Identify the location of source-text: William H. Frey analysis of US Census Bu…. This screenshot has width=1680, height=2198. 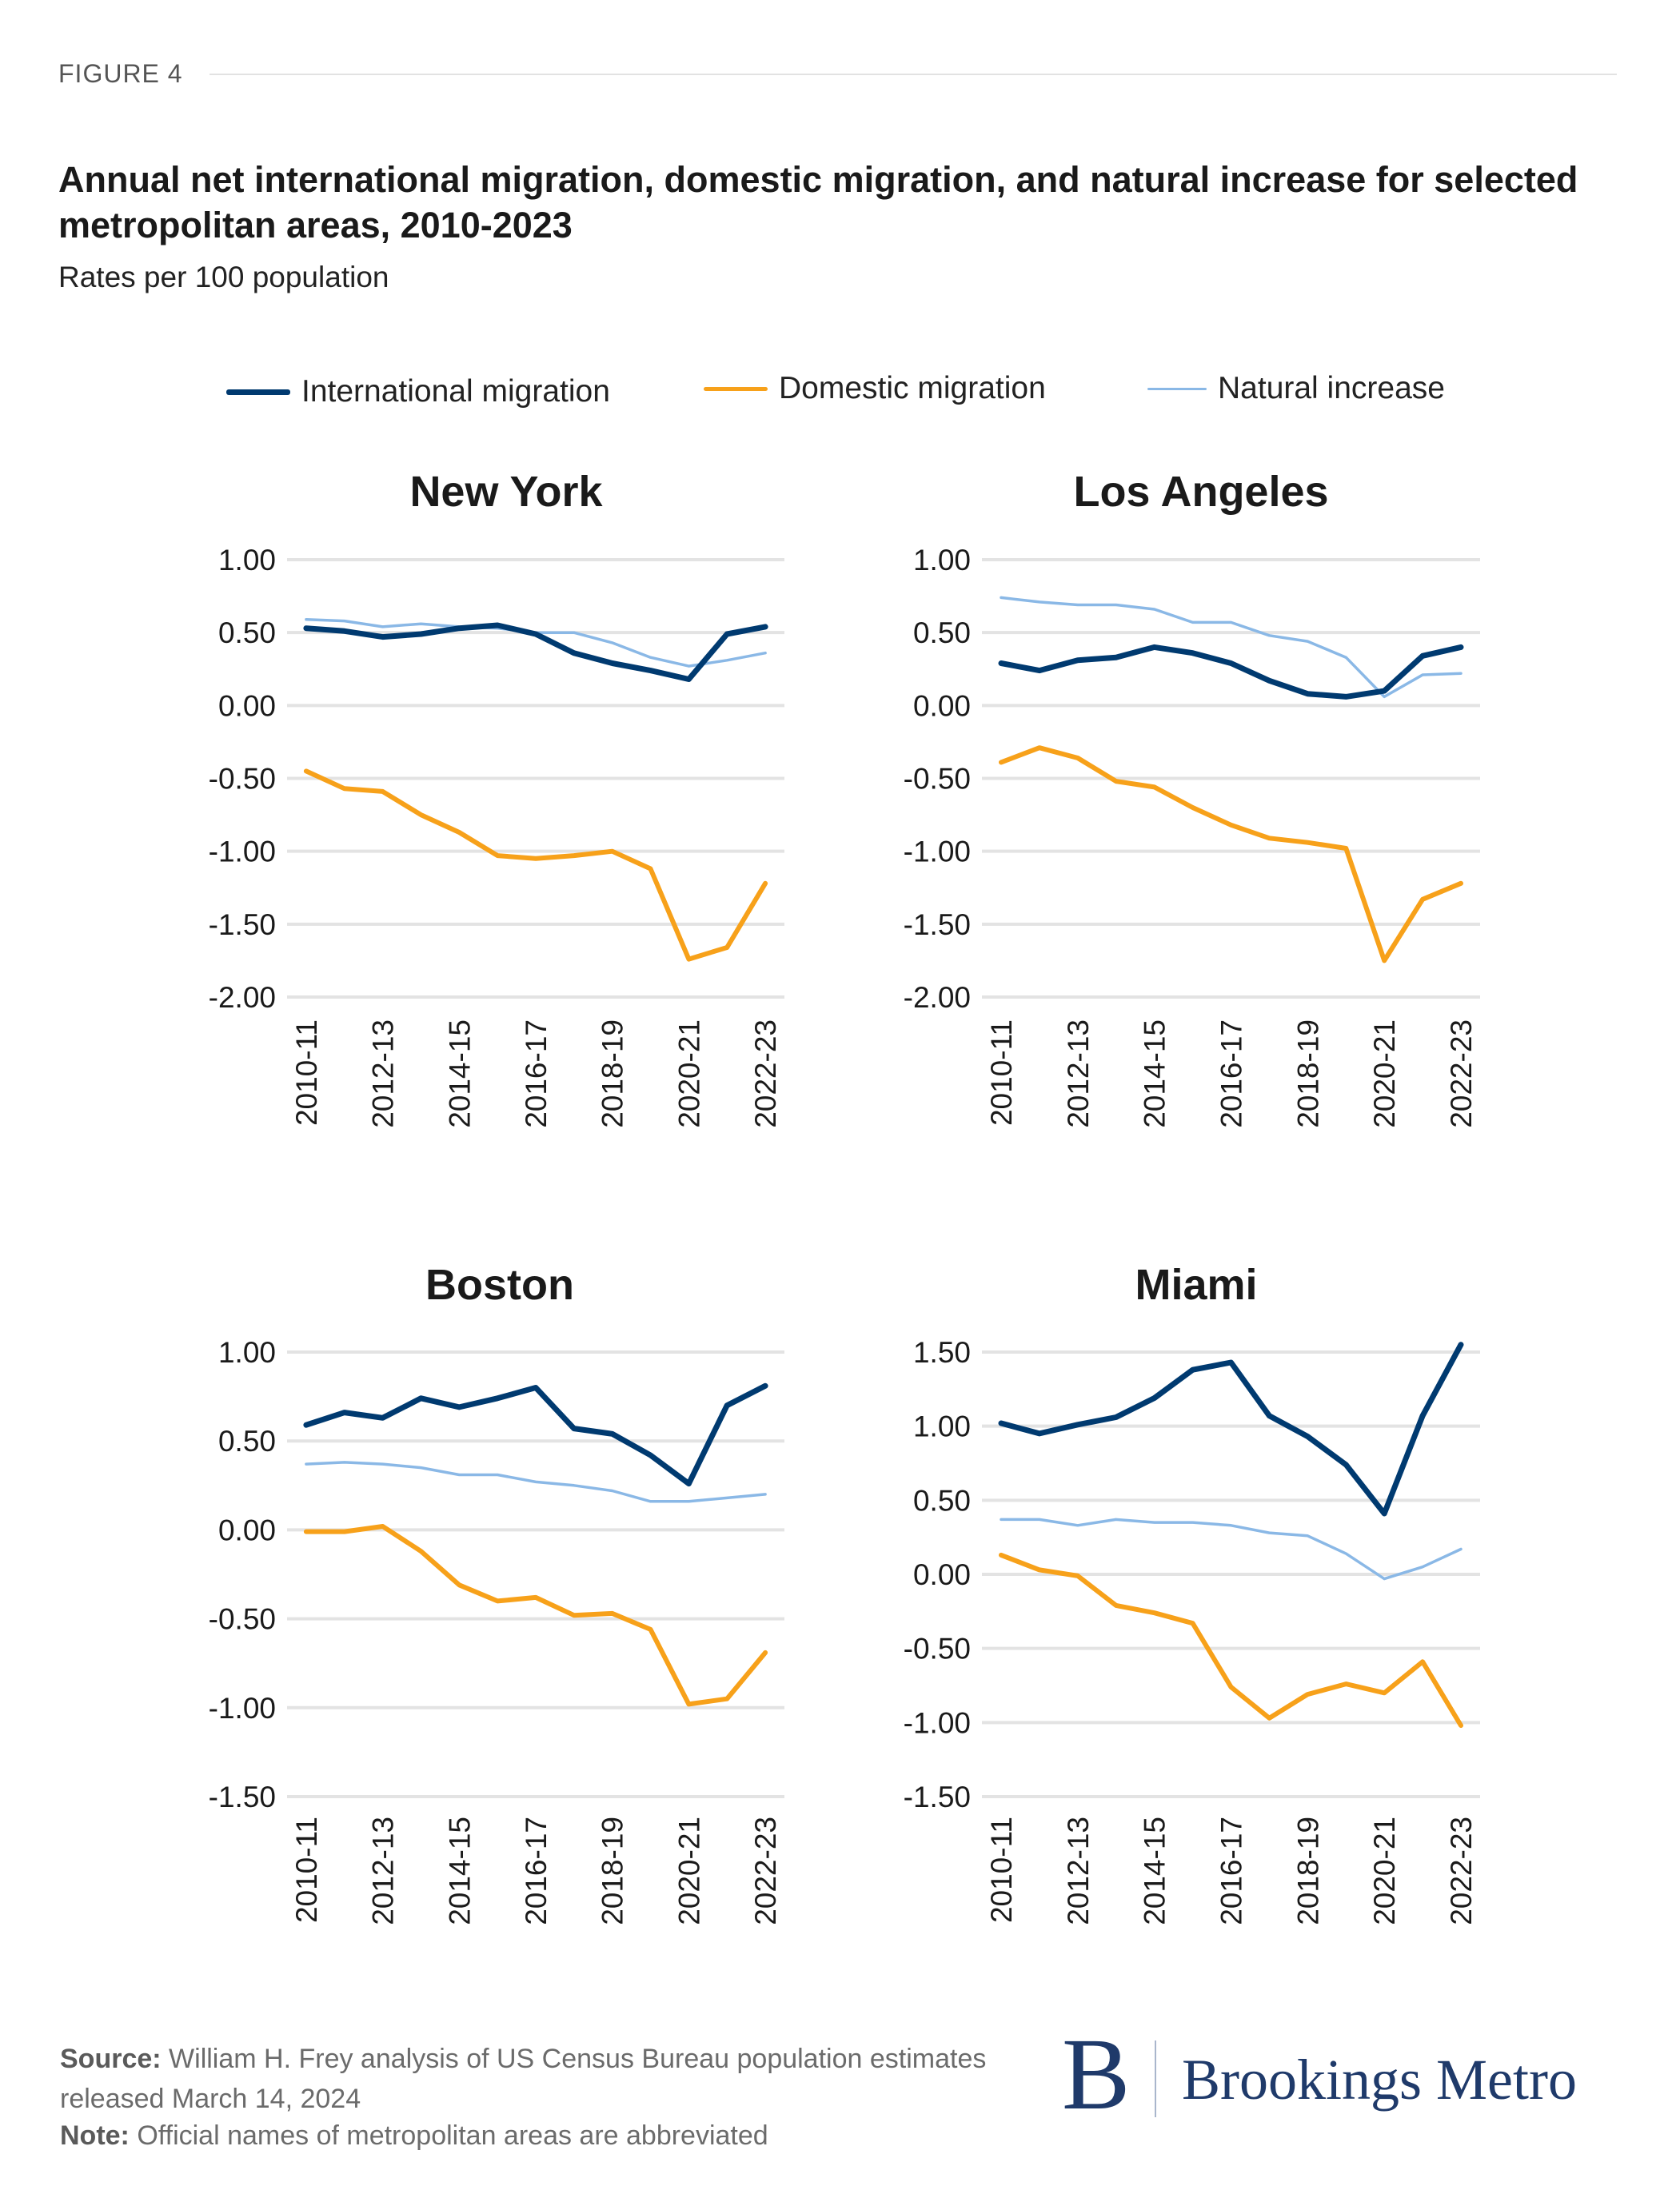
(523, 2079).